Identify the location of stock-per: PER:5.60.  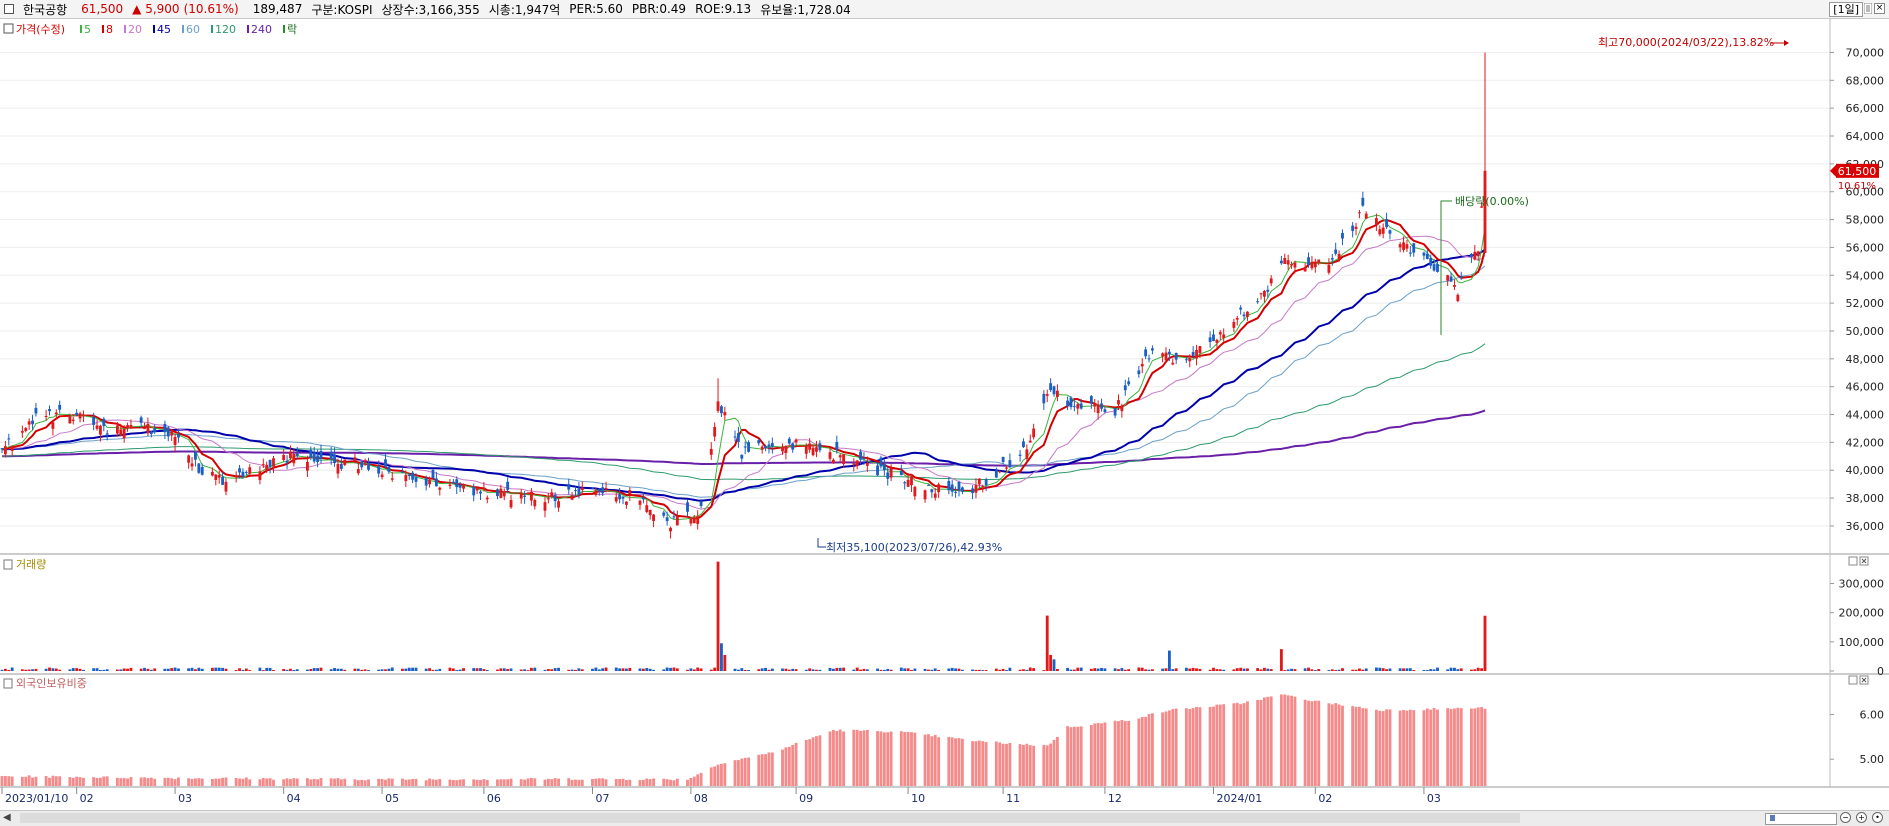
(596, 9).